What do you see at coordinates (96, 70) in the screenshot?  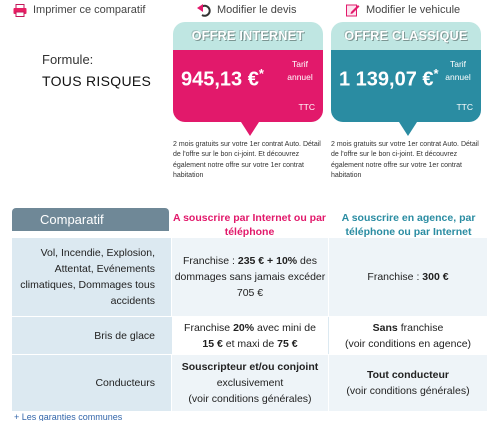 I see `formule-block: Formule: TOUS RISQUES` at bounding box center [96, 70].